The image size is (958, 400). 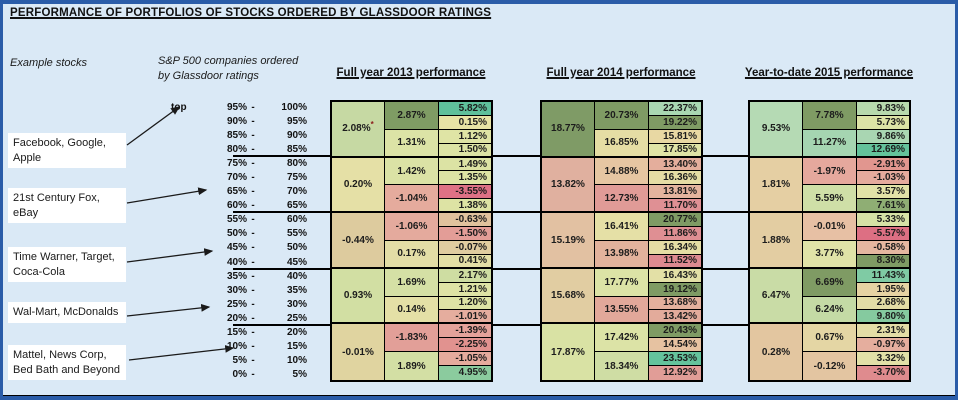 I want to click on heatmap-cell: 22.37%, so click(x=675, y=109).